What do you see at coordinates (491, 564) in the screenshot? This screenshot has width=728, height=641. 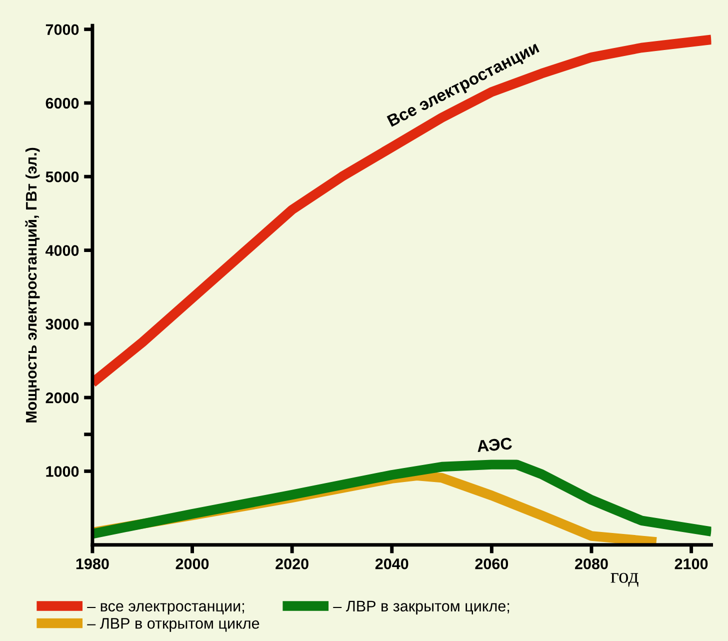 I see `x-tick-label: 2060` at bounding box center [491, 564].